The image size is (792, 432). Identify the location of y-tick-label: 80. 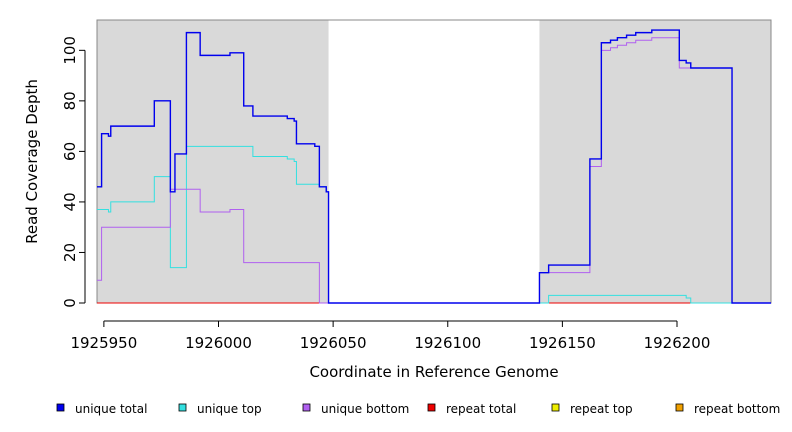
(70, 100).